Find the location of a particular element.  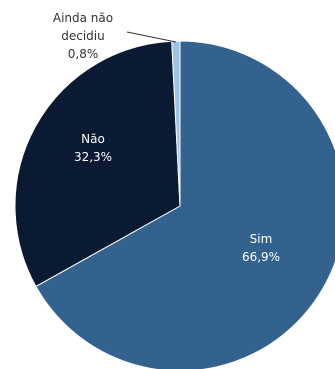

slice-value-sim: 66,9% is located at coordinates (261, 257).